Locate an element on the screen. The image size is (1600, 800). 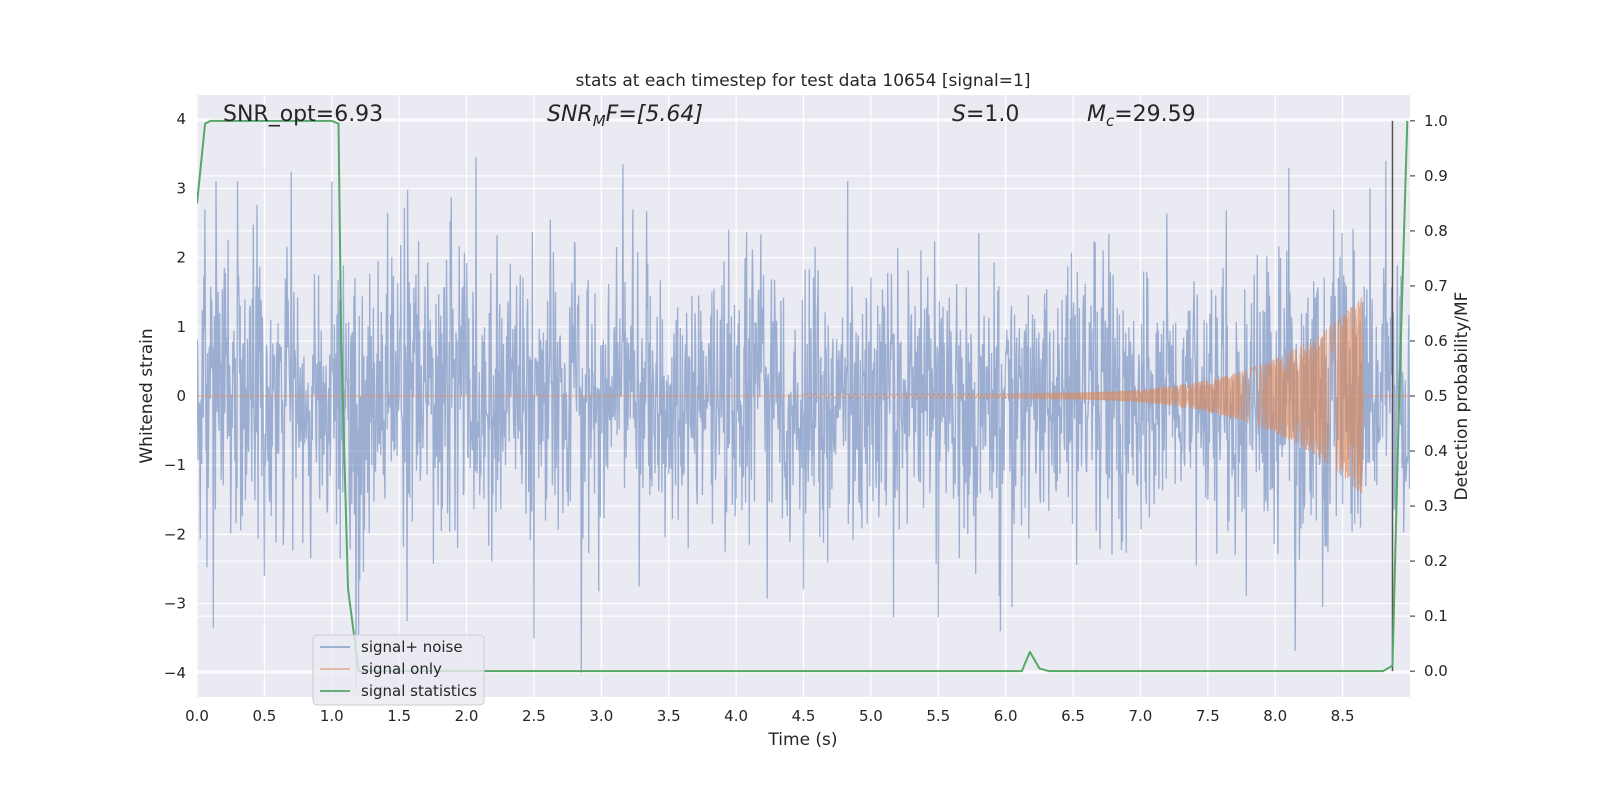
annotation-snr-opt: SNR_opt=6.93 is located at coordinates (303, 114).